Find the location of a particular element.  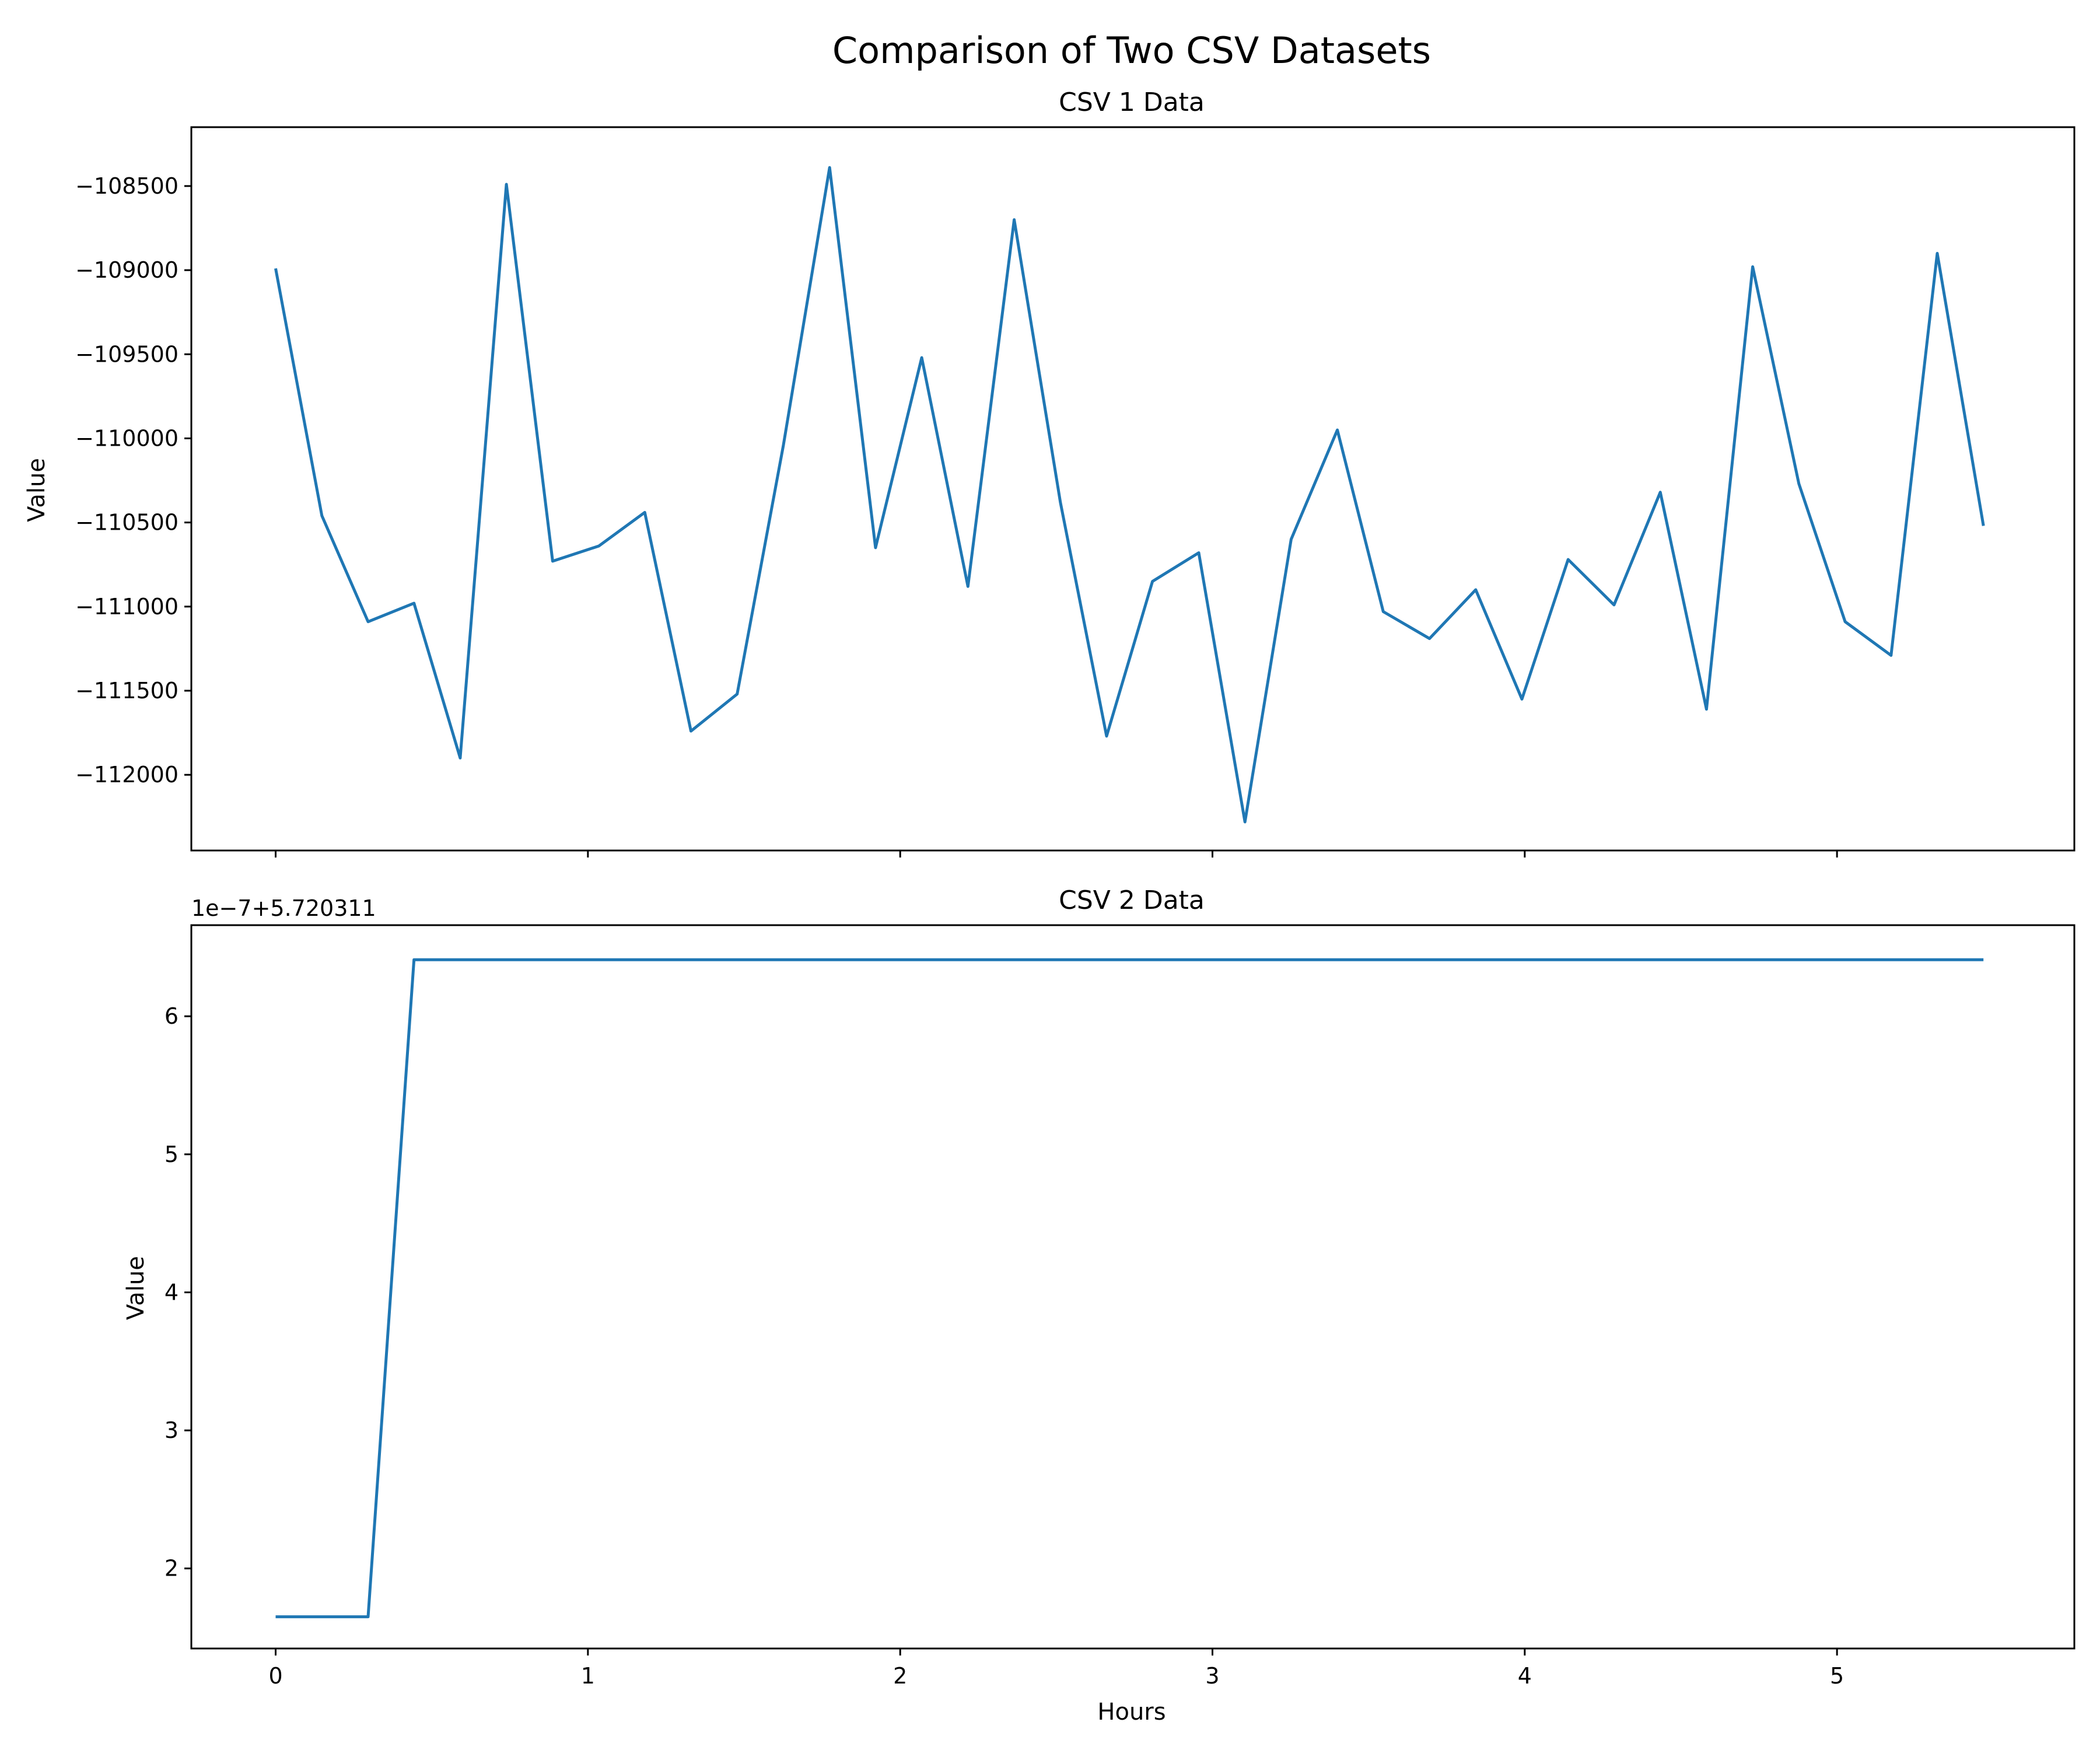

x-tick-label: 2 is located at coordinates (900, 1676).